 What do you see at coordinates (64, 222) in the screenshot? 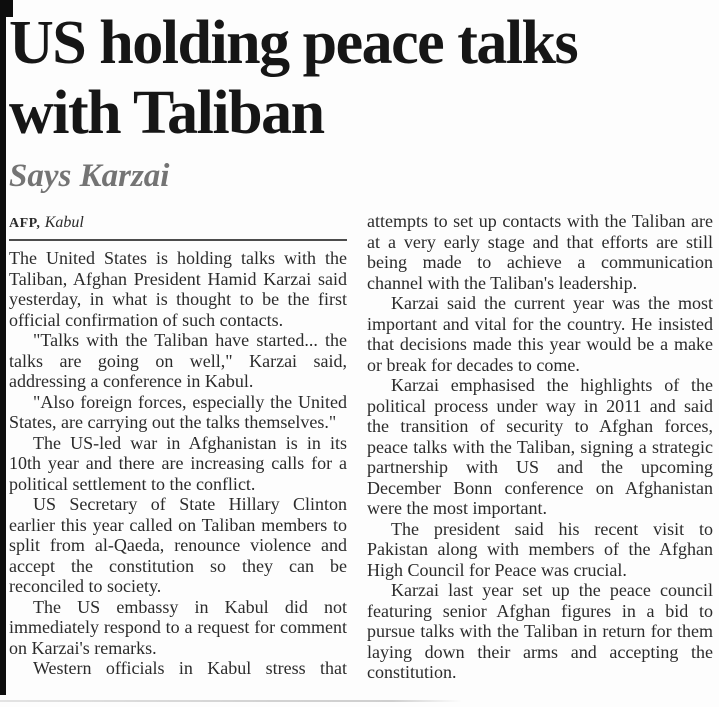
I see `byline-location: Kabul` at bounding box center [64, 222].